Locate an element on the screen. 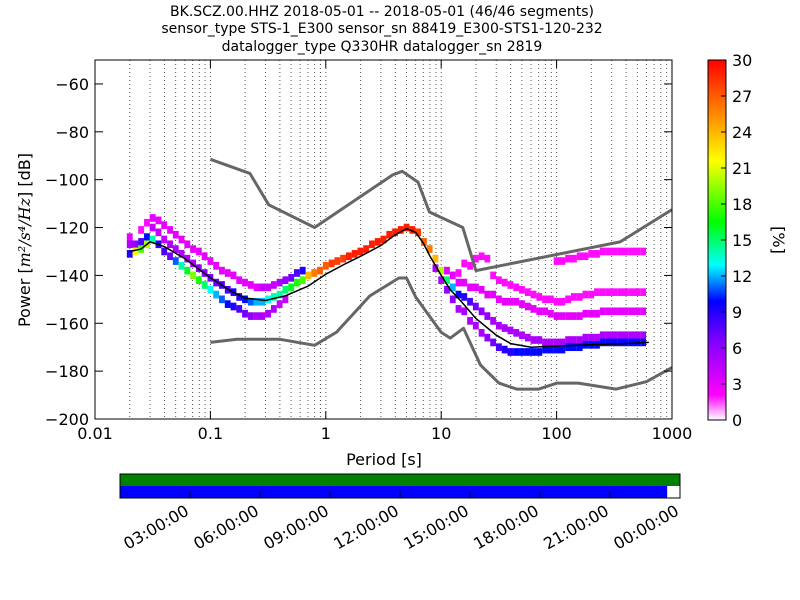  colorbar-tick-label: 15 is located at coordinates (742, 240).